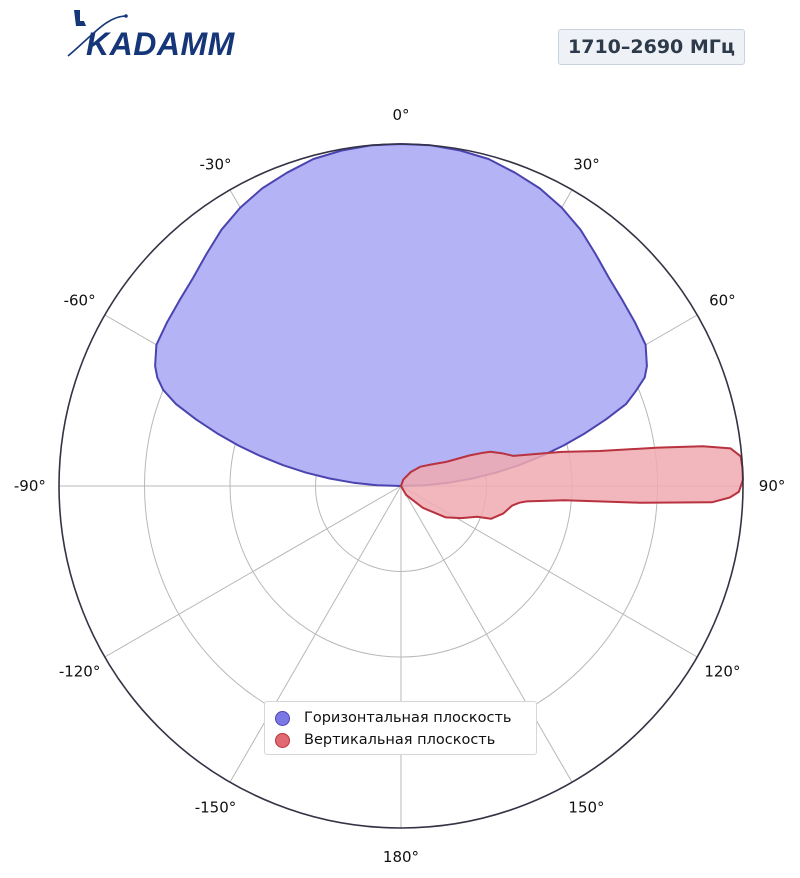 The width and height of the screenshot is (800, 878). I want to click on legend-item-vertical: Вертикальная плоскость, so click(400, 740).